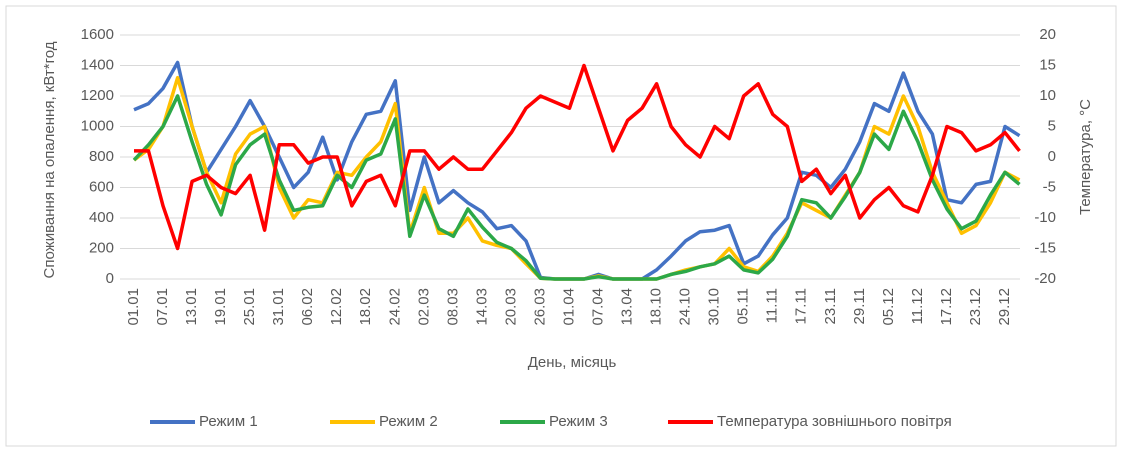  What do you see at coordinates (830, 306) in the screenshot?
I see `x-tick-label: 23.11` at bounding box center [830, 306].